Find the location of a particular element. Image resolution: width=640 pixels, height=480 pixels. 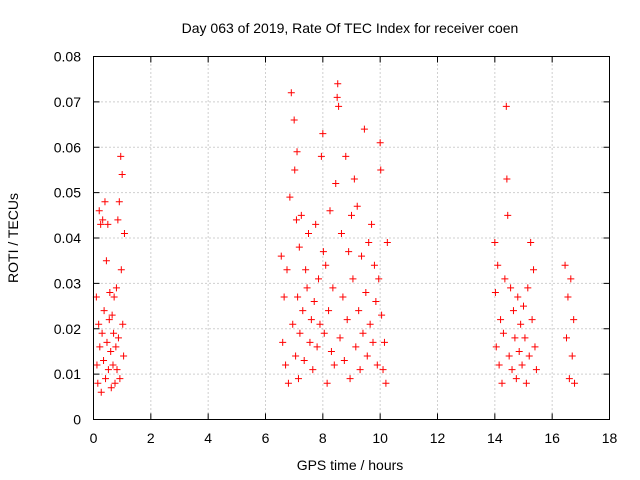

x-tick-label: 0 is located at coordinates (94, 438).